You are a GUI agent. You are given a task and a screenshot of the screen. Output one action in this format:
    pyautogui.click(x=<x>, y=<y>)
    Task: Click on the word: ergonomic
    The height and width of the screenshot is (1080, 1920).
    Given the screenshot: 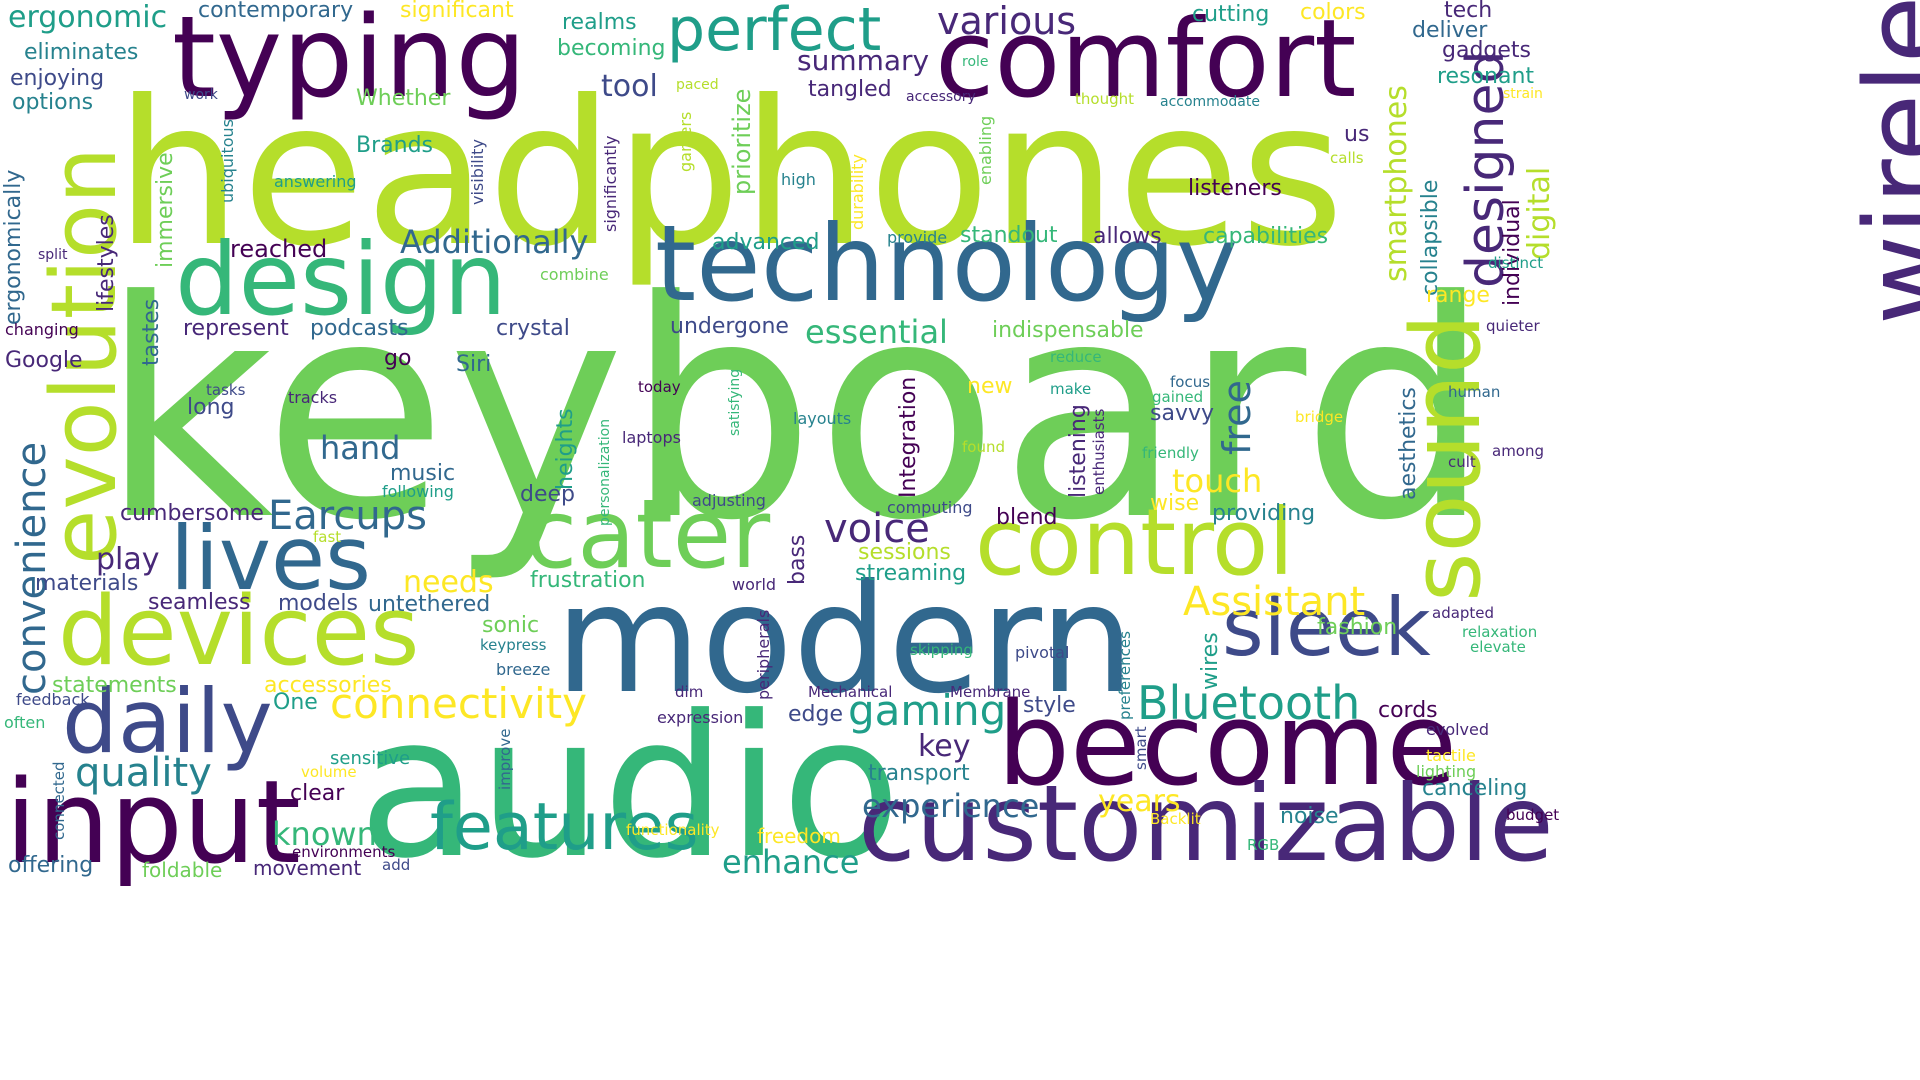 What is the action you would take?
    pyautogui.click(x=88, y=17)
    